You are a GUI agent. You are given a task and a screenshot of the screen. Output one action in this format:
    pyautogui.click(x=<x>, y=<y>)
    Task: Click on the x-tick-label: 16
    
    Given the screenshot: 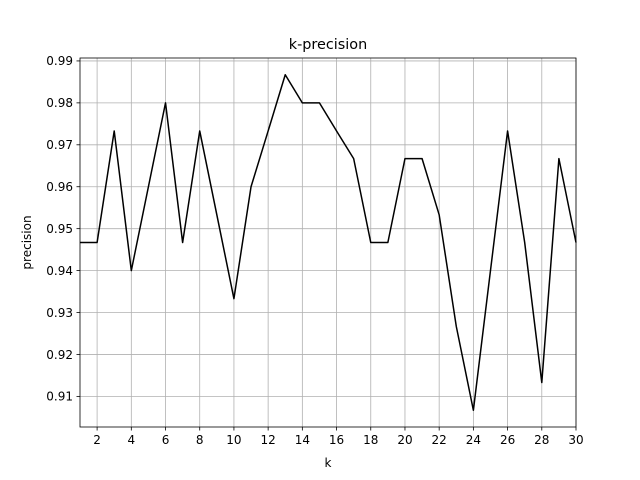 What is the action you would take?
    pyautogui.click(x=336, y=440)
    